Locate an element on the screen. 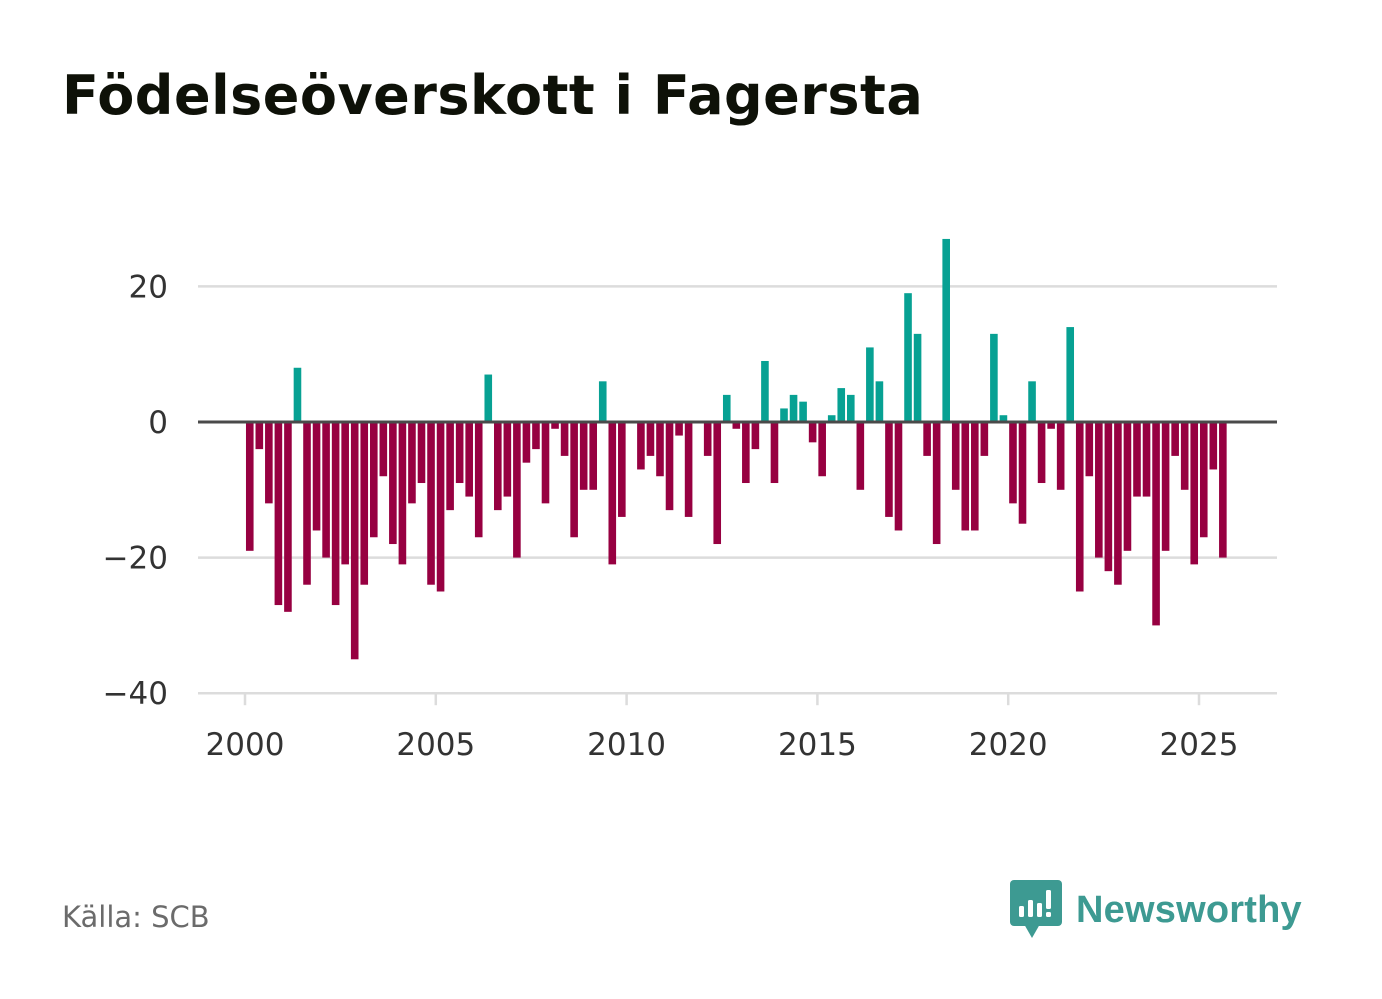  x-axis-ticks: 2000 2005 2010 2015 2020 2025 is located at coordinates (722, 728).